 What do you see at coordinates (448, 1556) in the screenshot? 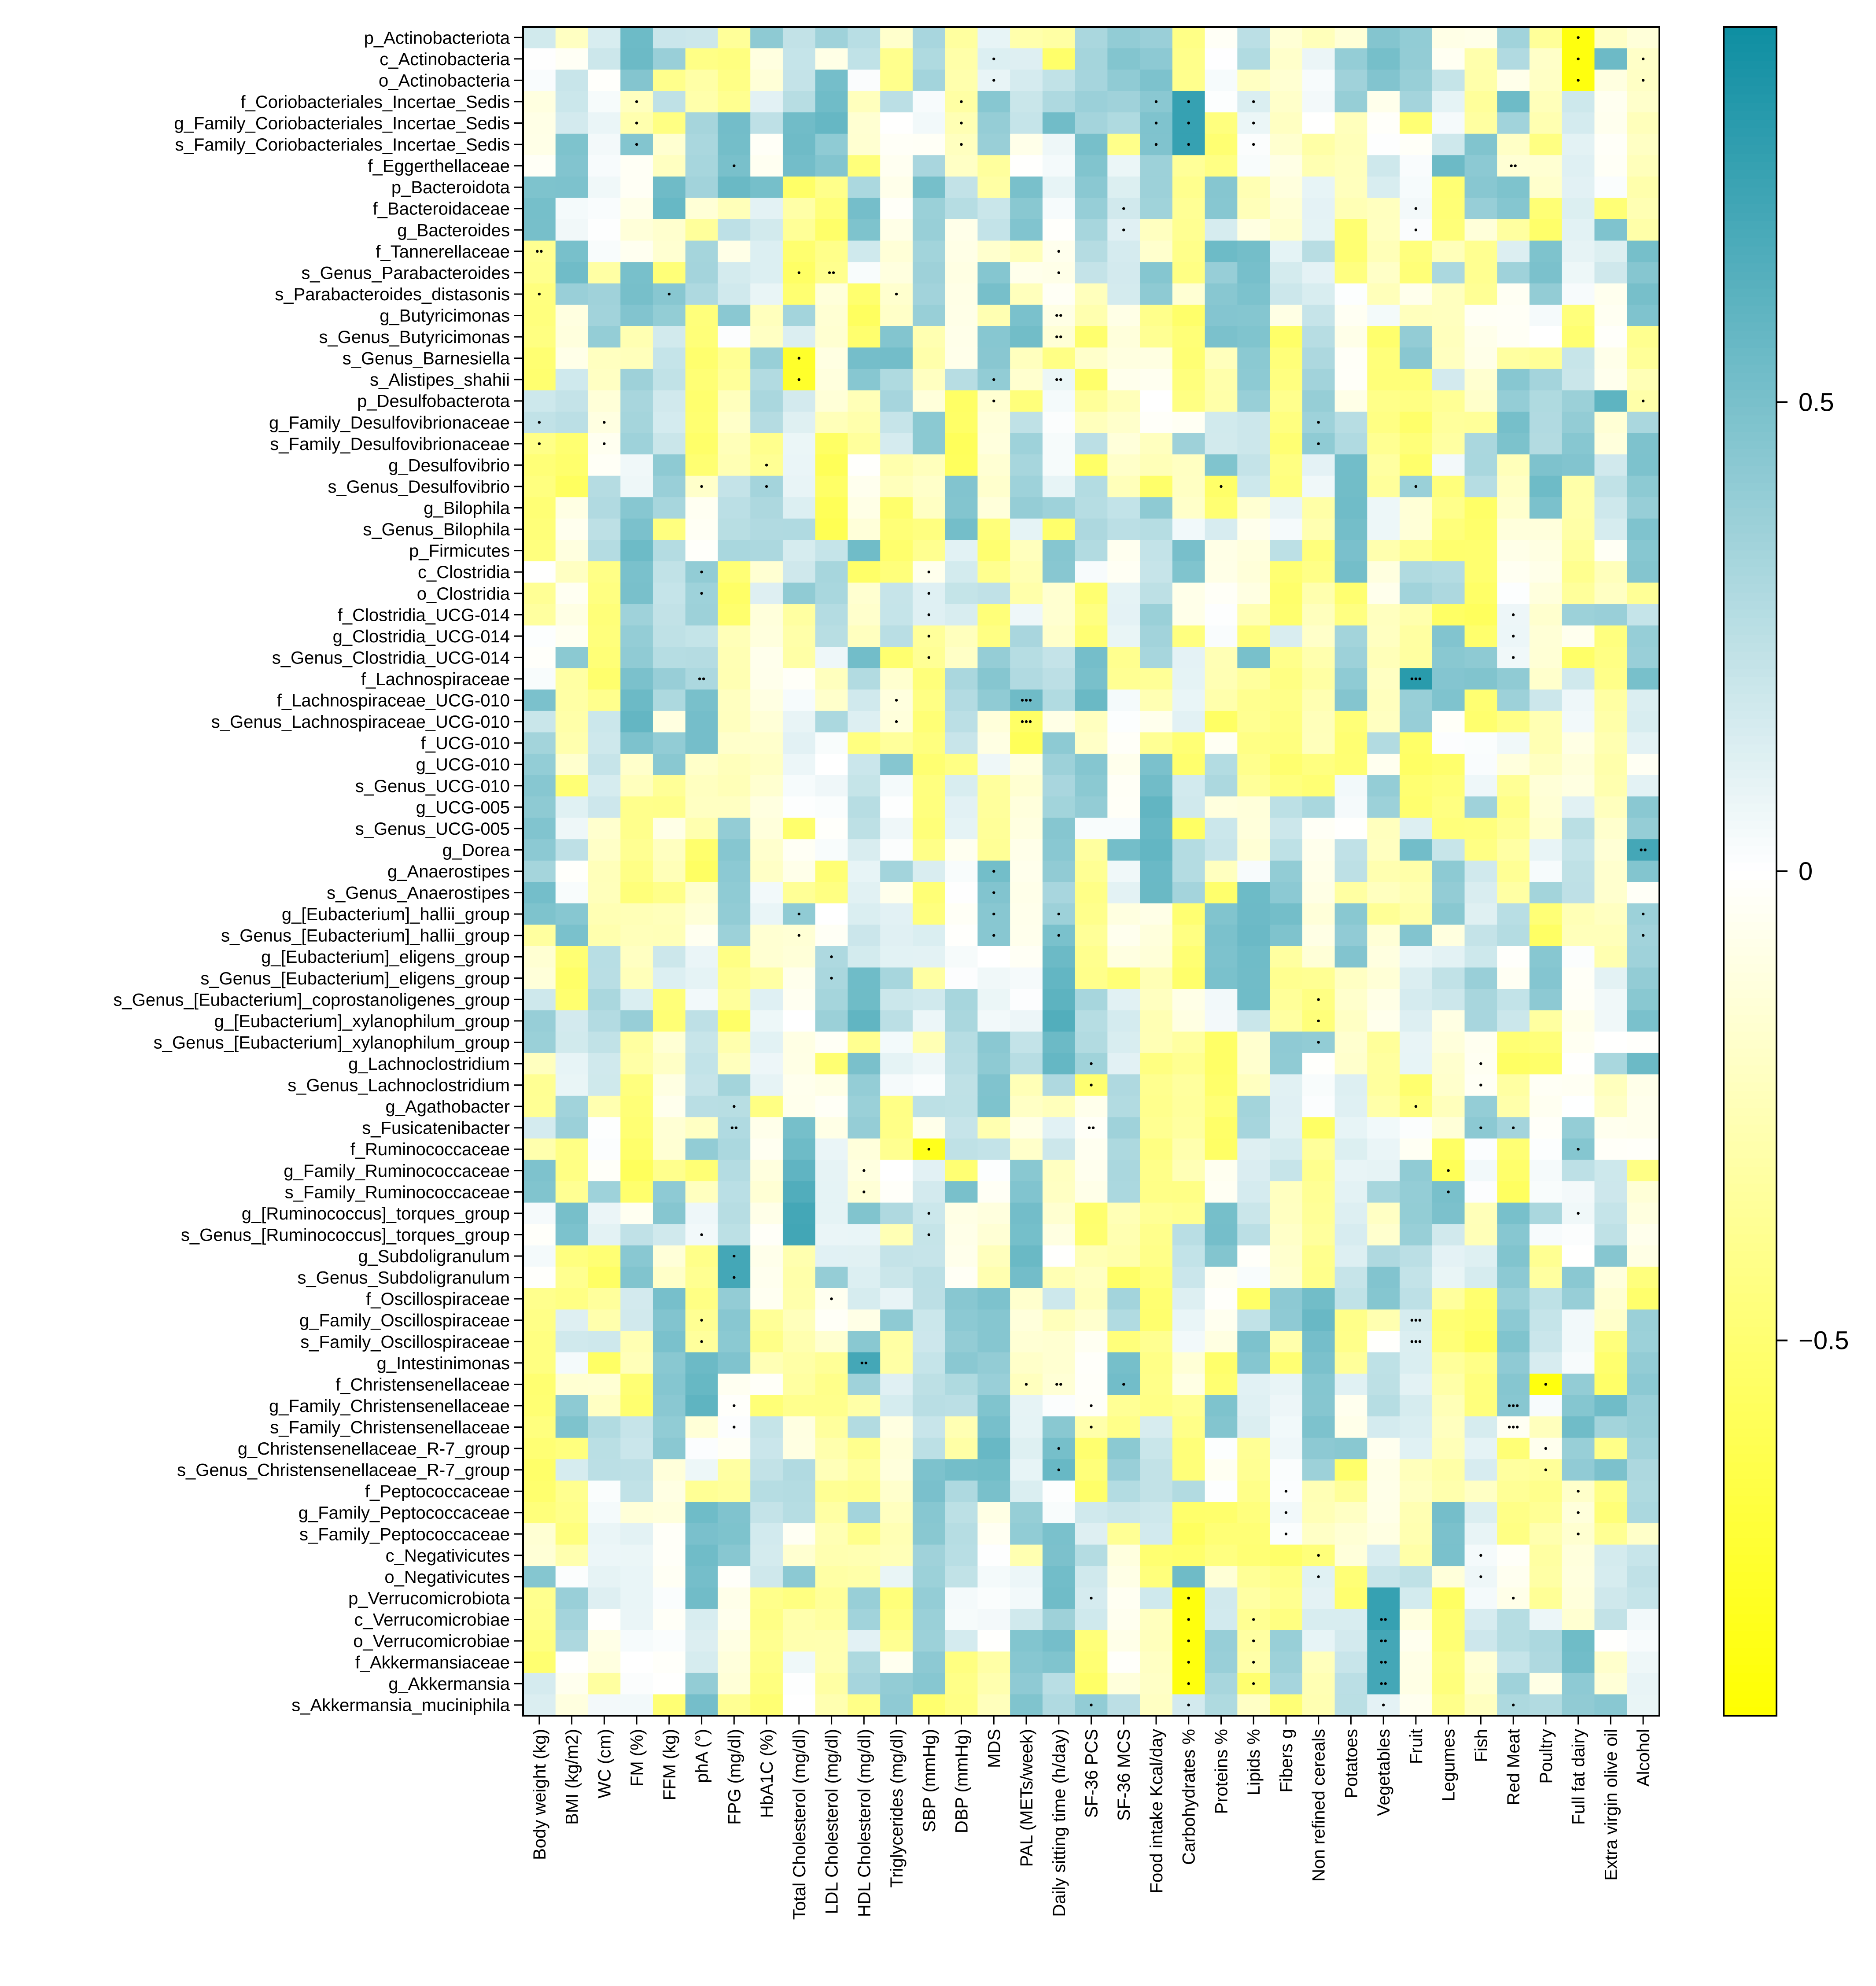
I see `row-label: c_Negativicutes` at bounding box center [448, 1556].